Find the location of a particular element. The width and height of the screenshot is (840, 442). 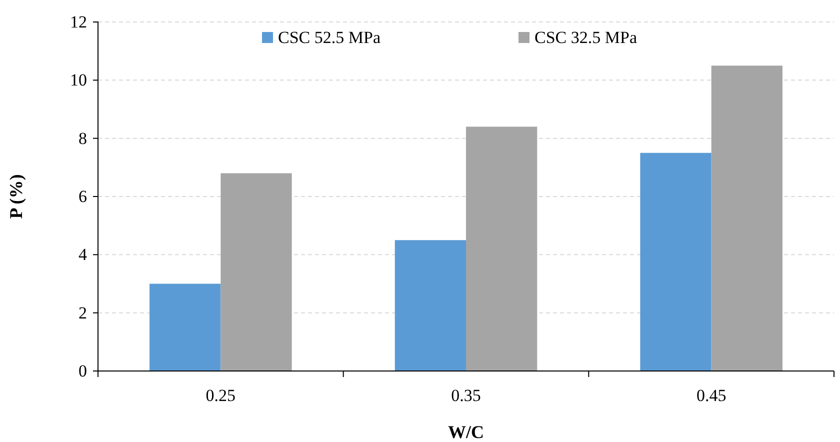

y-tick-label: 6 is located at coordinates (82, 196).